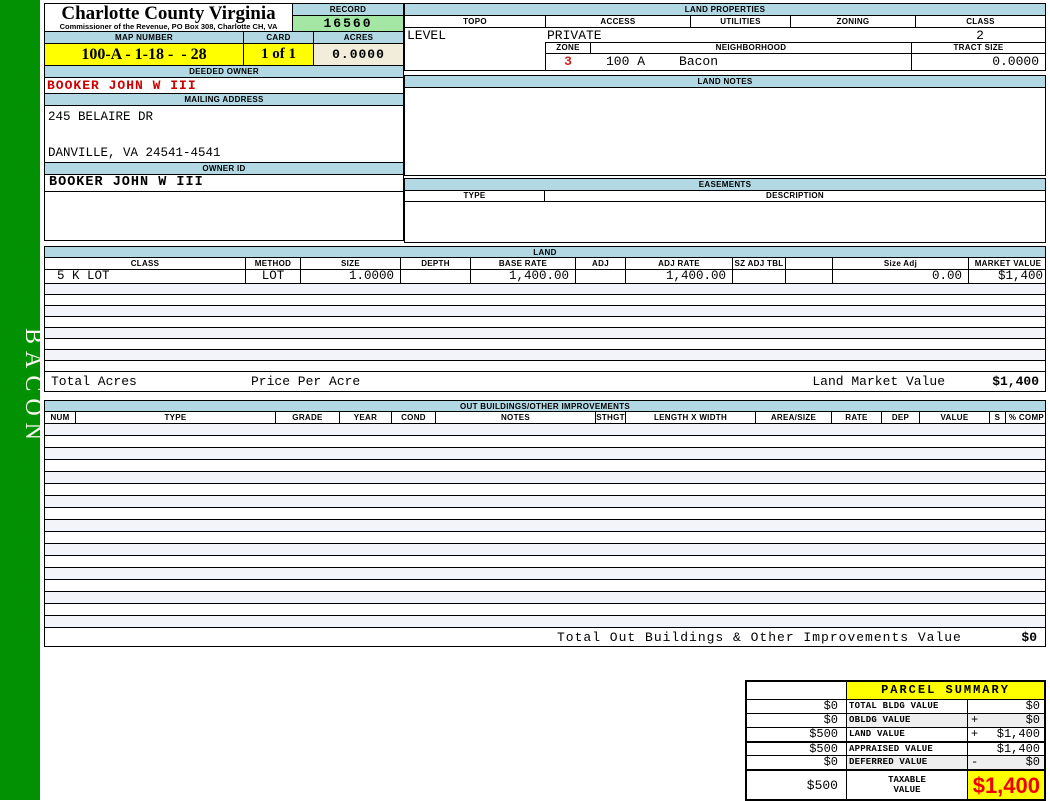 This screenshot has height=801, width=1050. I want to click on price-per-acre-label: Price Per Acre, so click(306, 381).